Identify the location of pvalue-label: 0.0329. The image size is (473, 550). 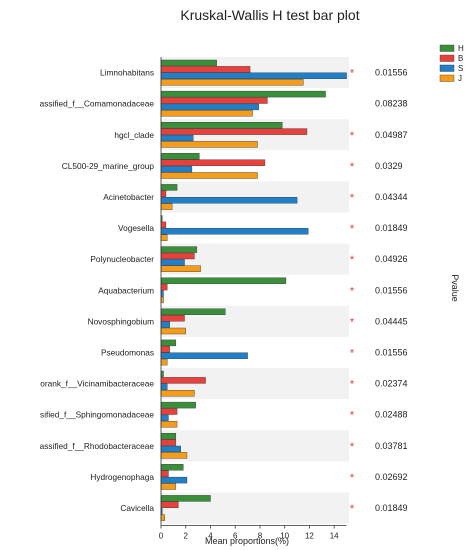
(389, 166).